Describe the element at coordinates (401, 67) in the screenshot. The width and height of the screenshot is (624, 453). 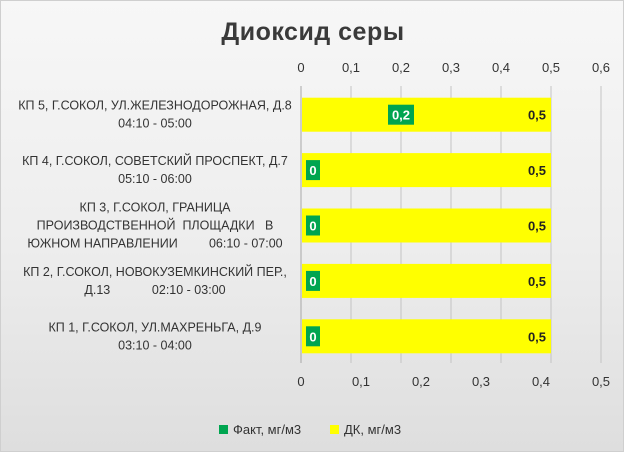
I see `top-tick-label: 0,2` at that location.